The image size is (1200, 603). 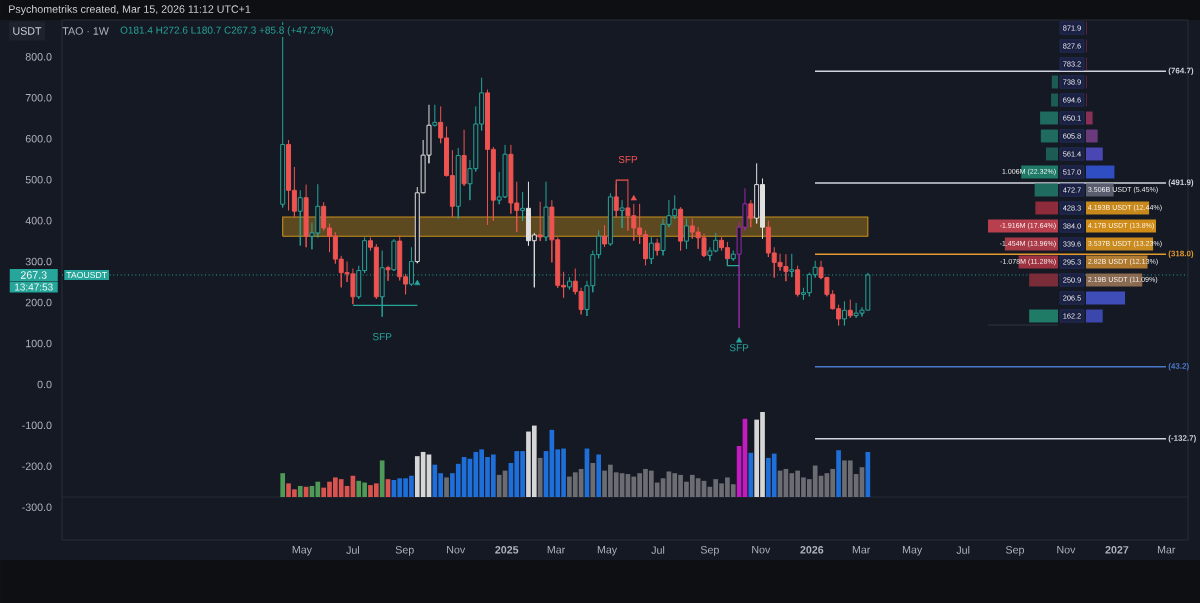 I want to click on text: 267.3, so click(x=33, y=275).